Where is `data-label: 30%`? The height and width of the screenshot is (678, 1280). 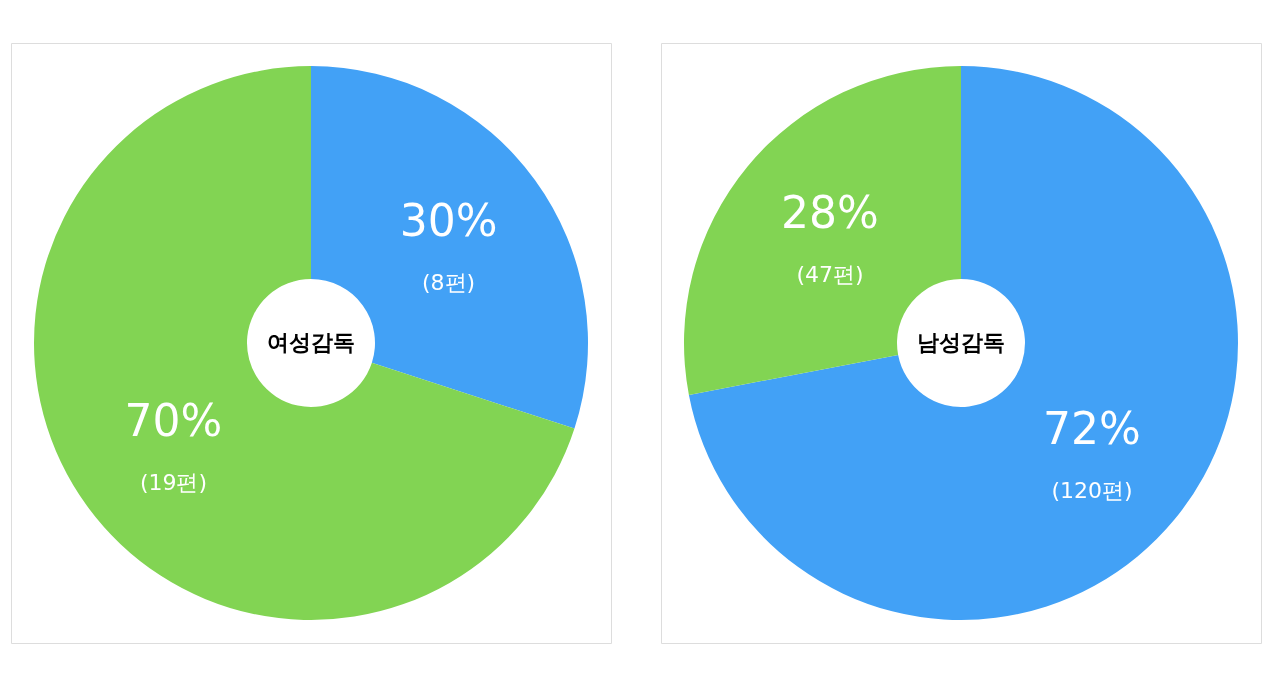
data-label: 30% is located at coordinates (448, 221).